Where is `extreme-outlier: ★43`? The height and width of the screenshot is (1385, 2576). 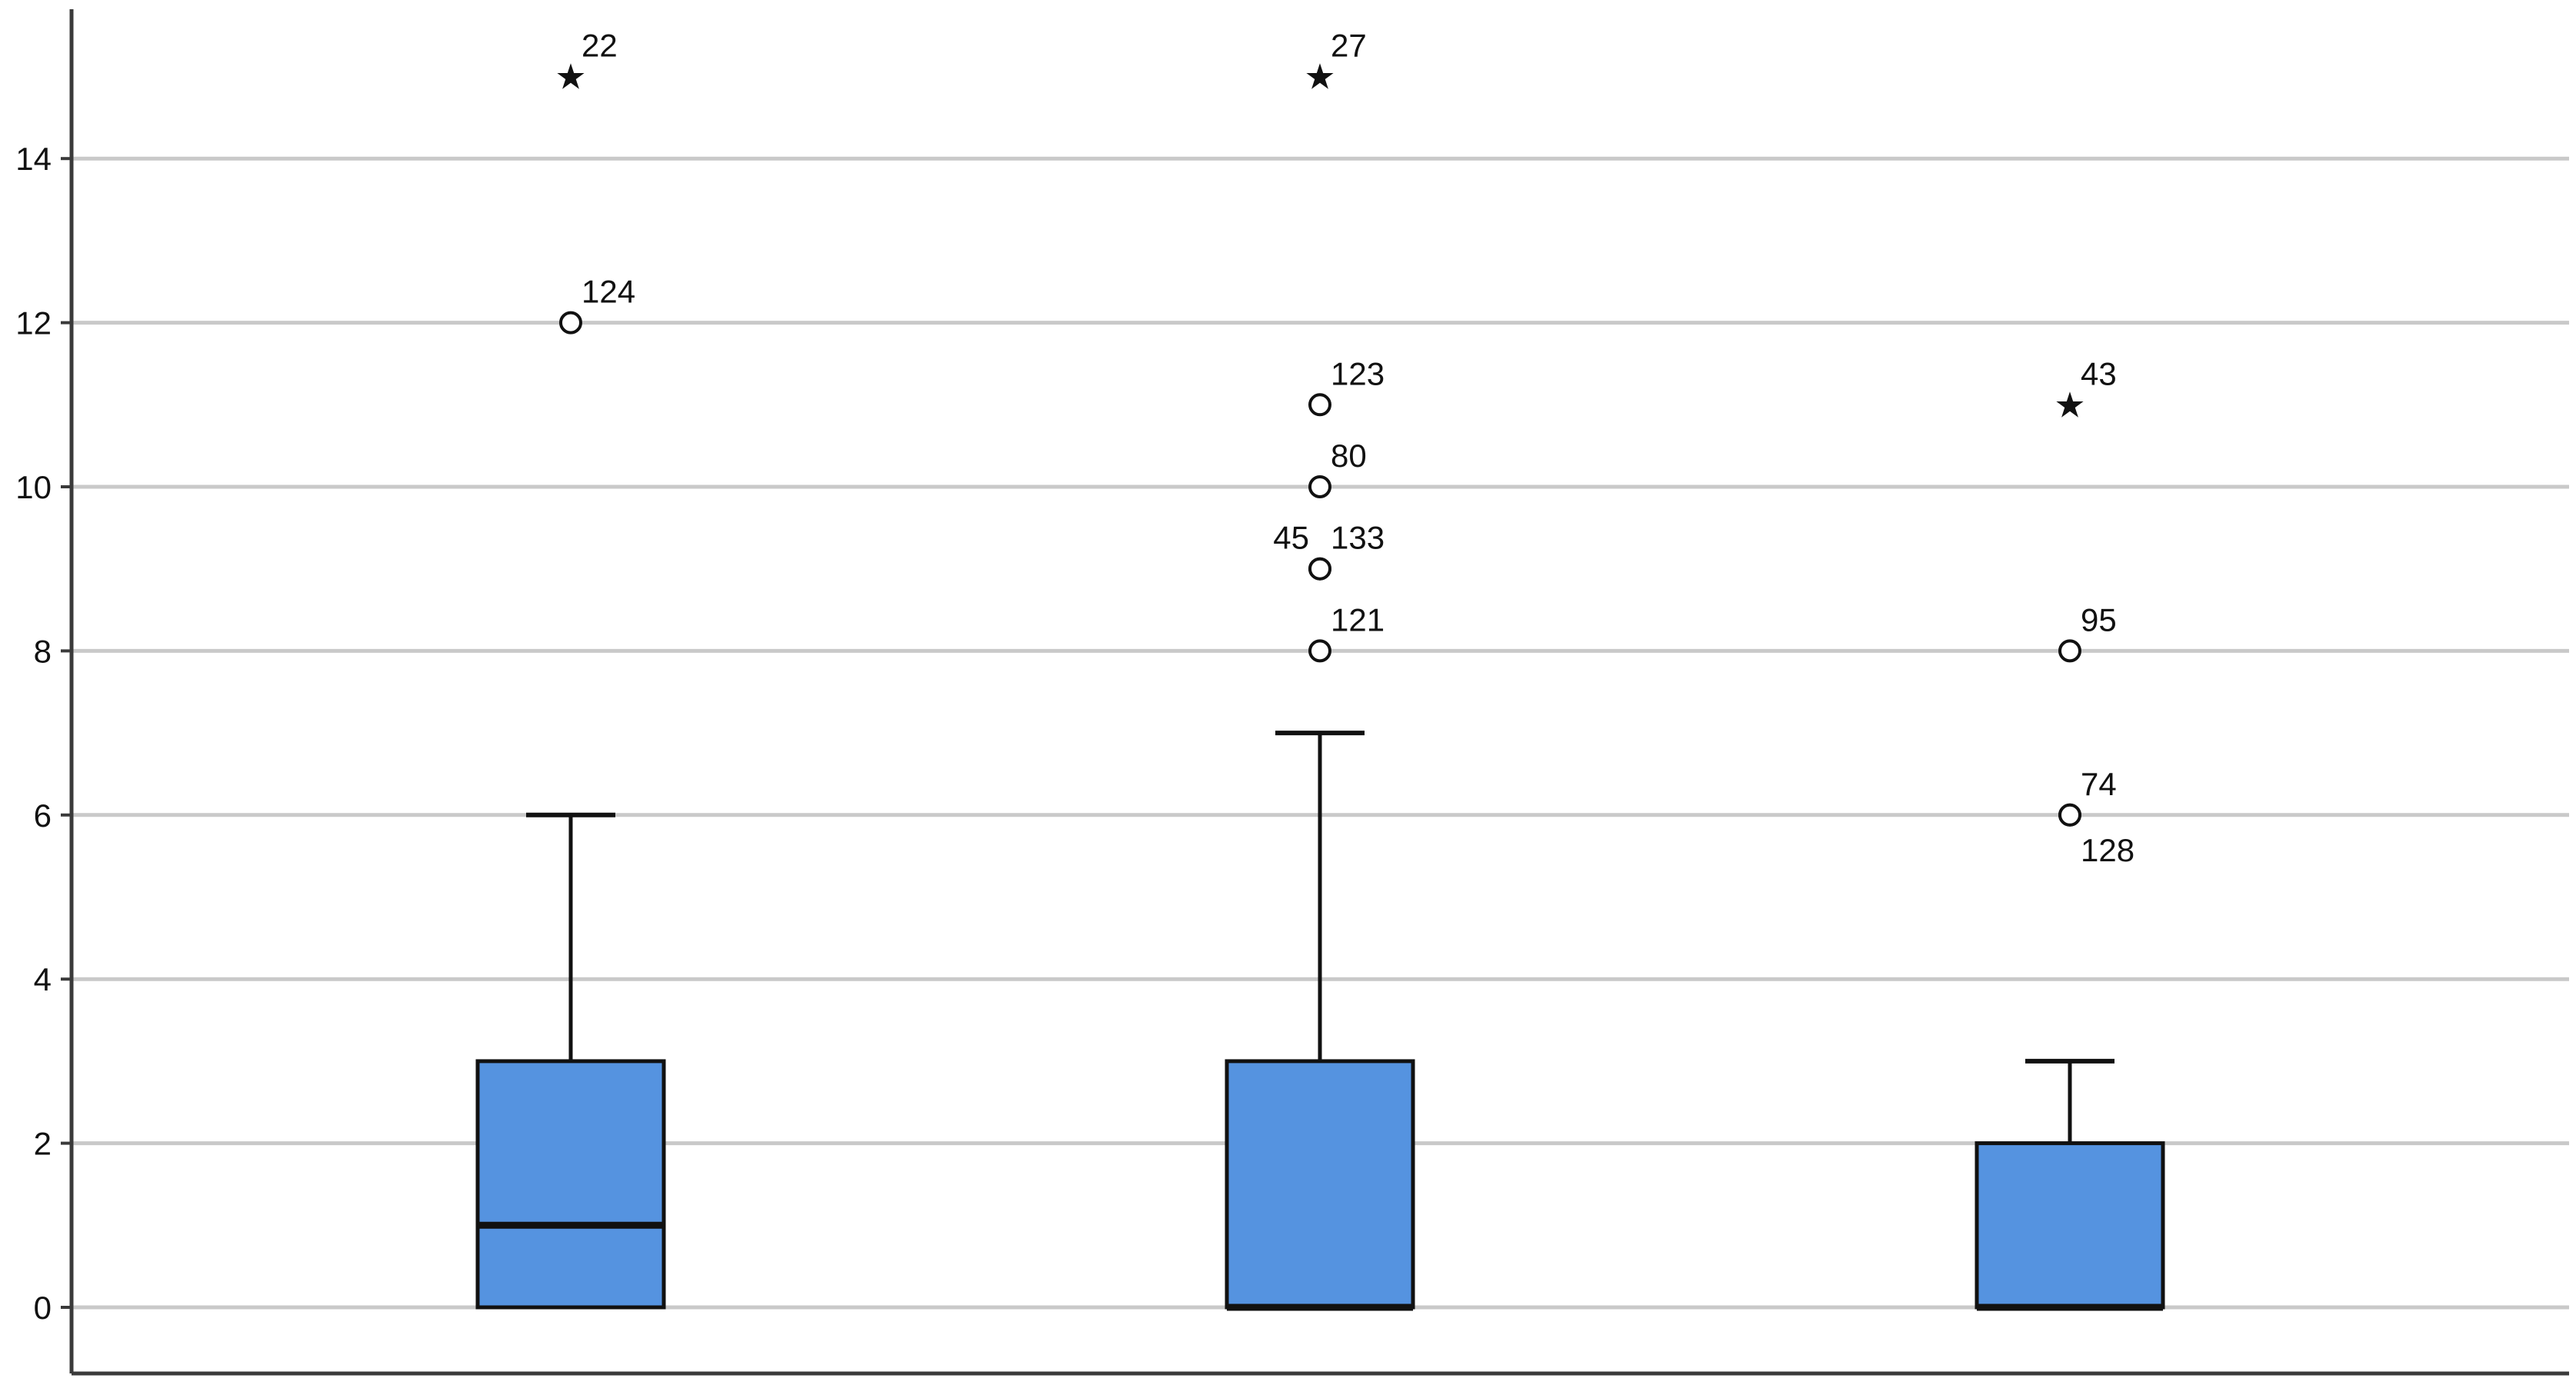 extreme-outlier: ★43 is located at coordinates (2085, 389).